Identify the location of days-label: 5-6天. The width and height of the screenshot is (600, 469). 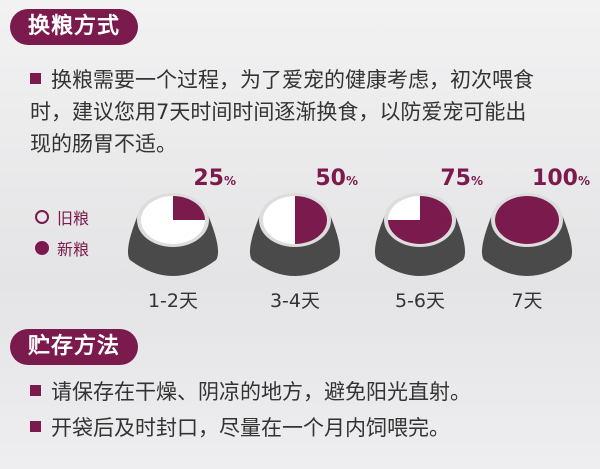
(420, 301).